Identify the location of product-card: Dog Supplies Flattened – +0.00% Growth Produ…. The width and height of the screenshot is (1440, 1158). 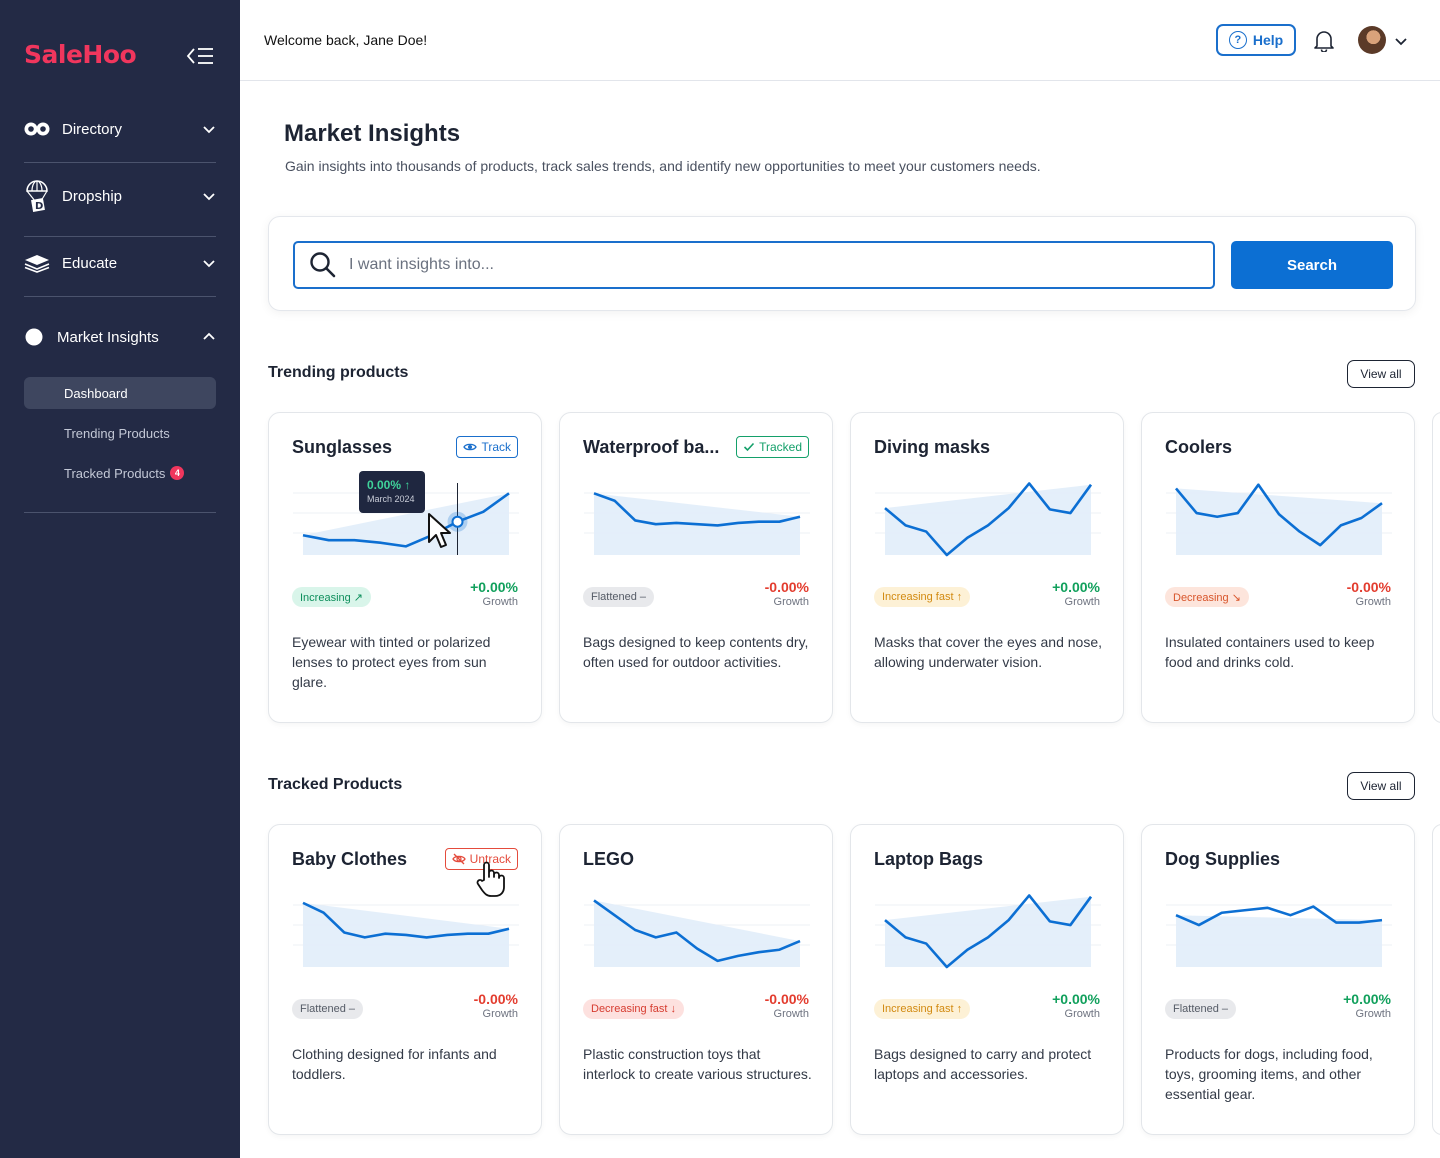
(1278, 979).